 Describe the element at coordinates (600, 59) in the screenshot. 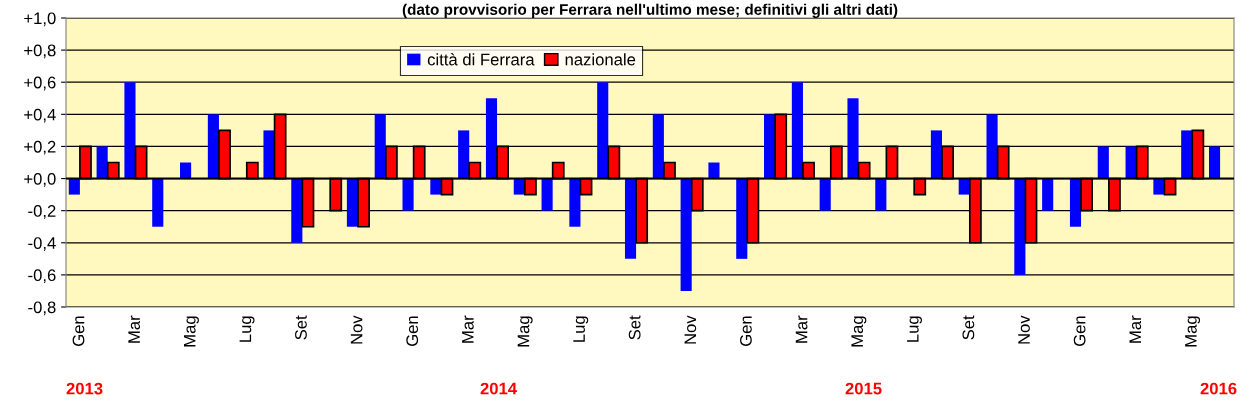

I see `legend-label: nazionale` at that location.